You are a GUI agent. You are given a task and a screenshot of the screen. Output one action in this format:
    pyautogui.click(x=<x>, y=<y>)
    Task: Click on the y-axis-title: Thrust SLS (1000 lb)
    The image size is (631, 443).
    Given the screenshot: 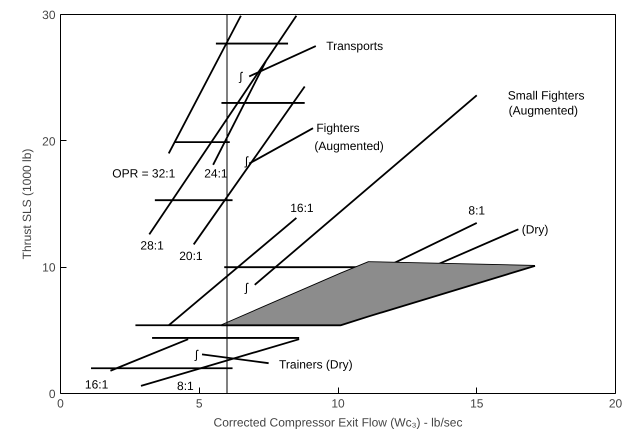 What is the action you would take?
    pyautogui.click(x=27, y=204)
    